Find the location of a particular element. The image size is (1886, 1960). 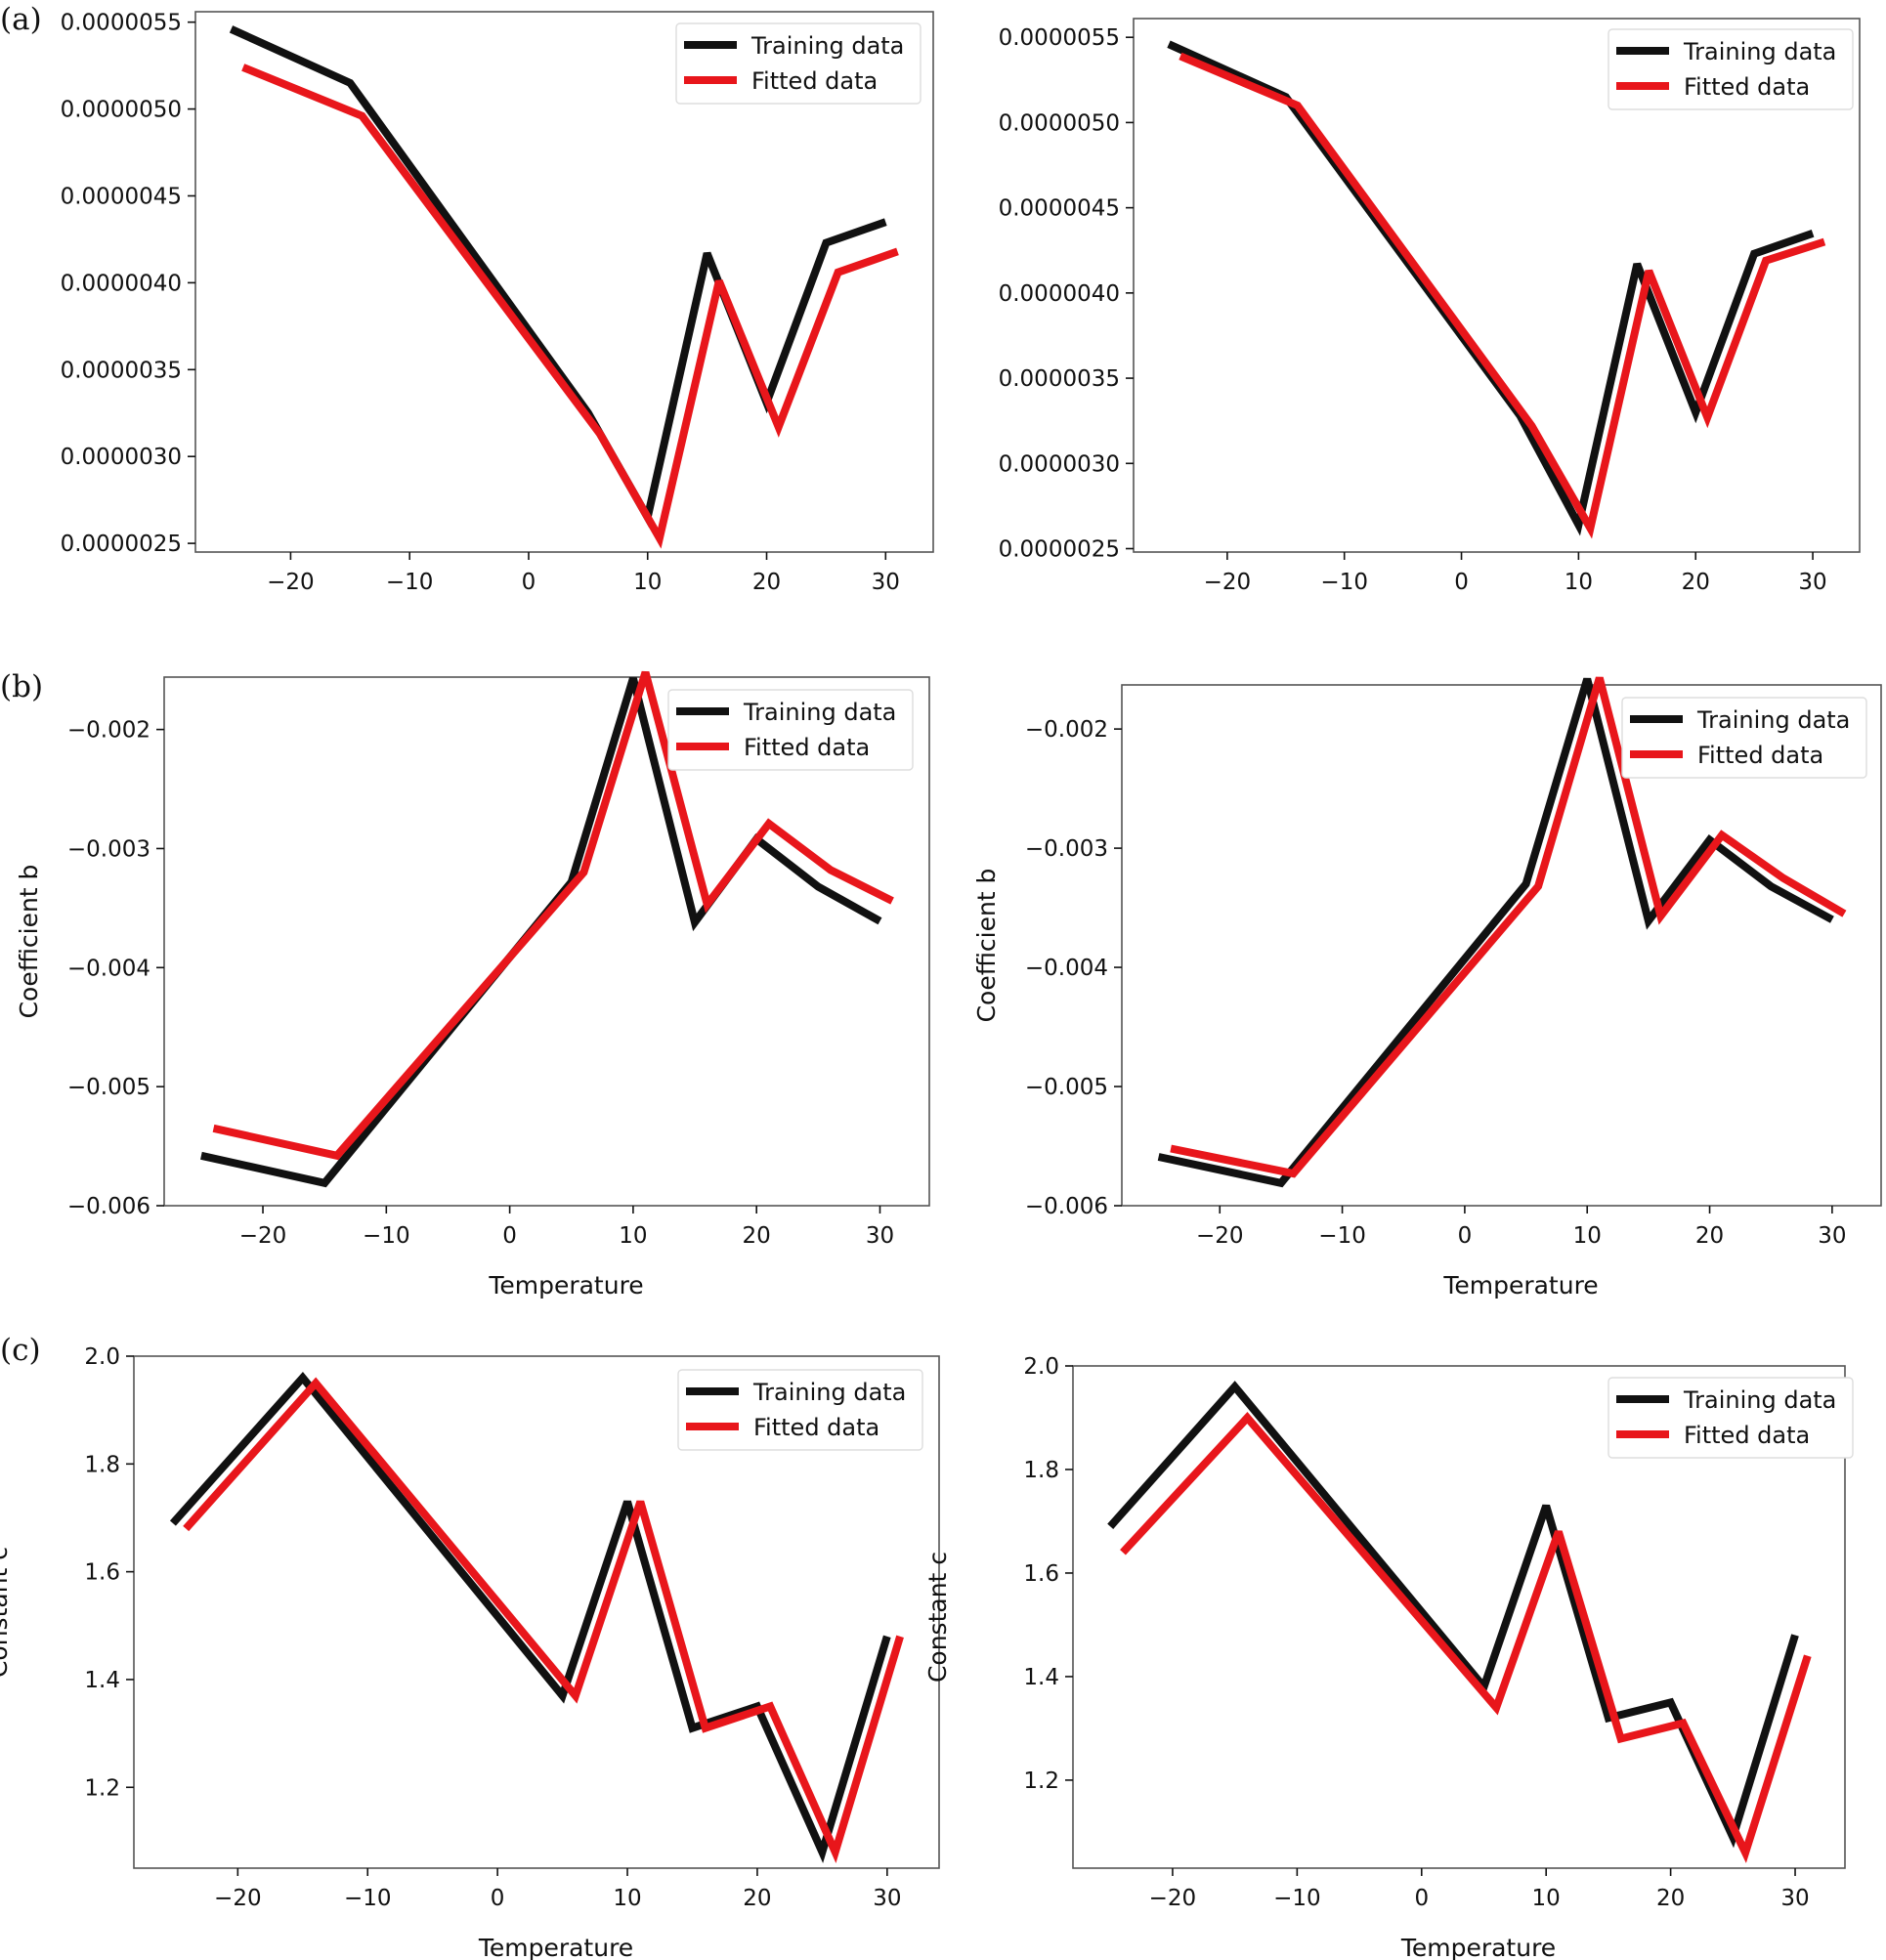

y-tick-label: 0.0000050 is located at coordinates (1060, 123).